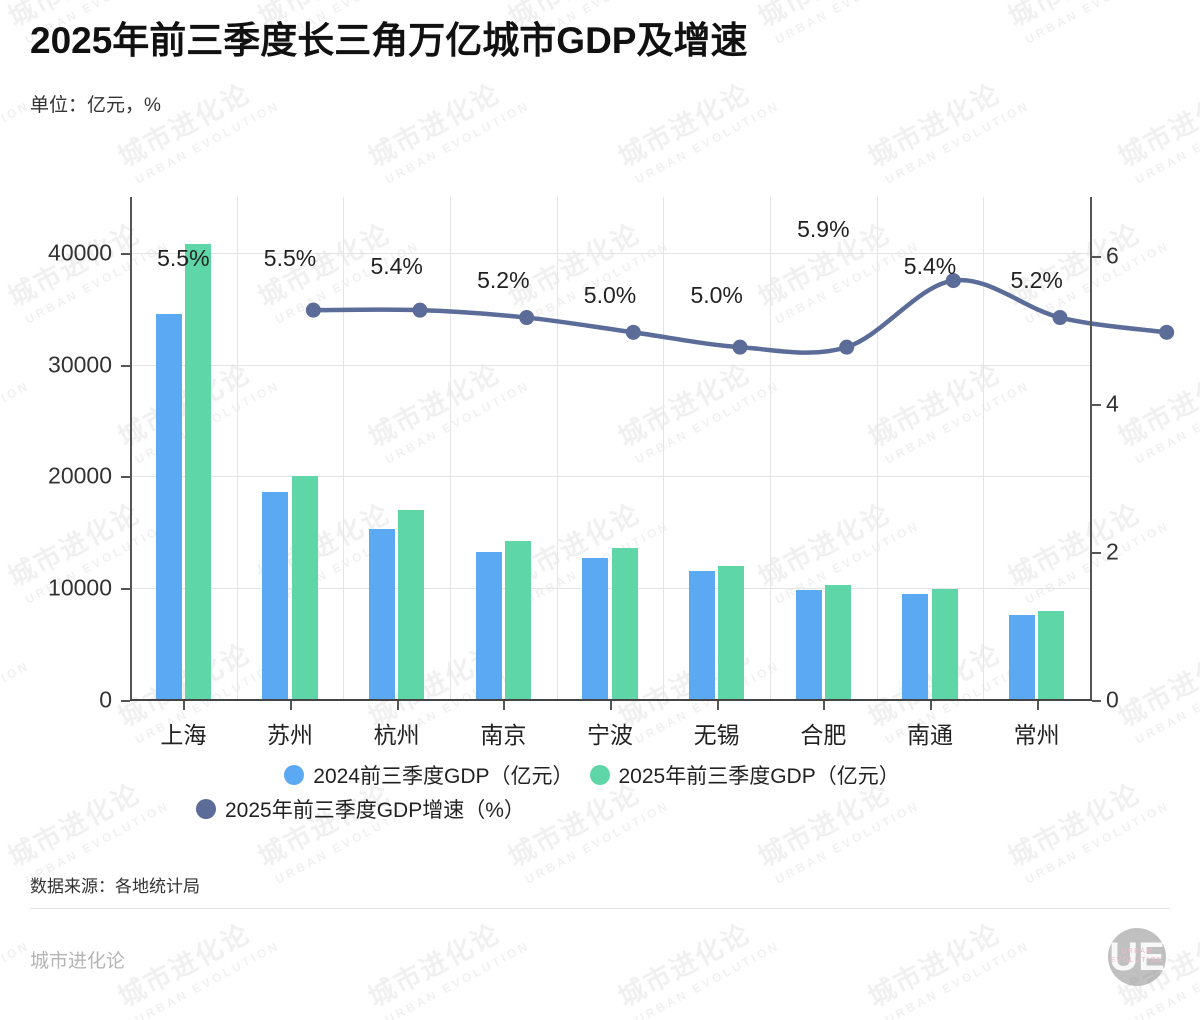 The image size is (1200, 1020). Describe the element at coordinates (503, 735) in the screenshot. I see `x-axis-category-label: 南京` at that location.